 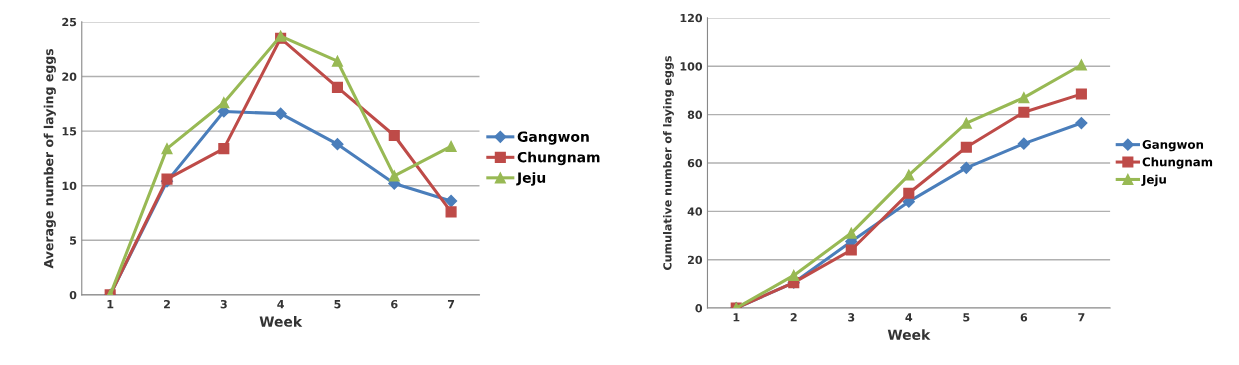 I want to click on y-axis-title: Average number of laying eggs, so click(x=49, y=158).